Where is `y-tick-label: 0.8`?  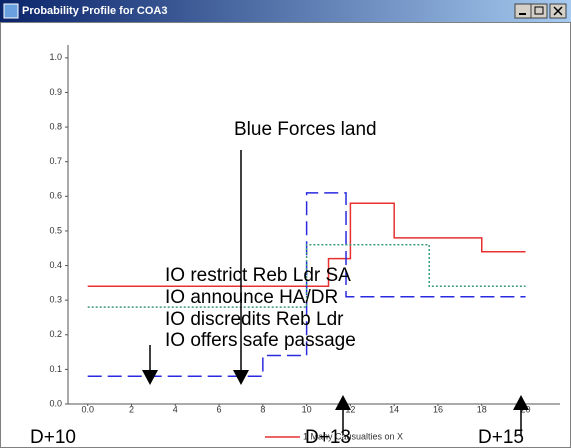
y-tick-label: 0.8 is located at coordinates (55, 126).